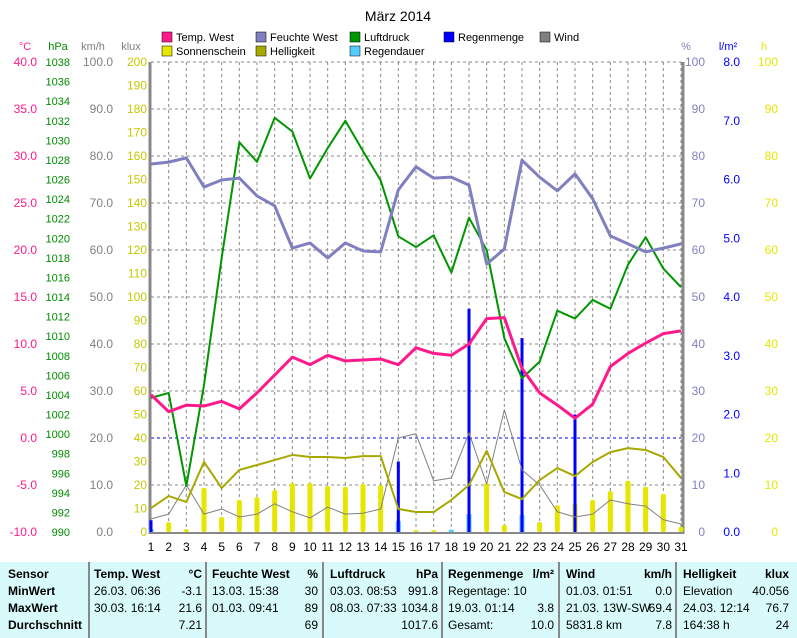 The width and height of the screenshot is (797, 638). I want to click on legend-item: Regenmenge, so click(483, 37).